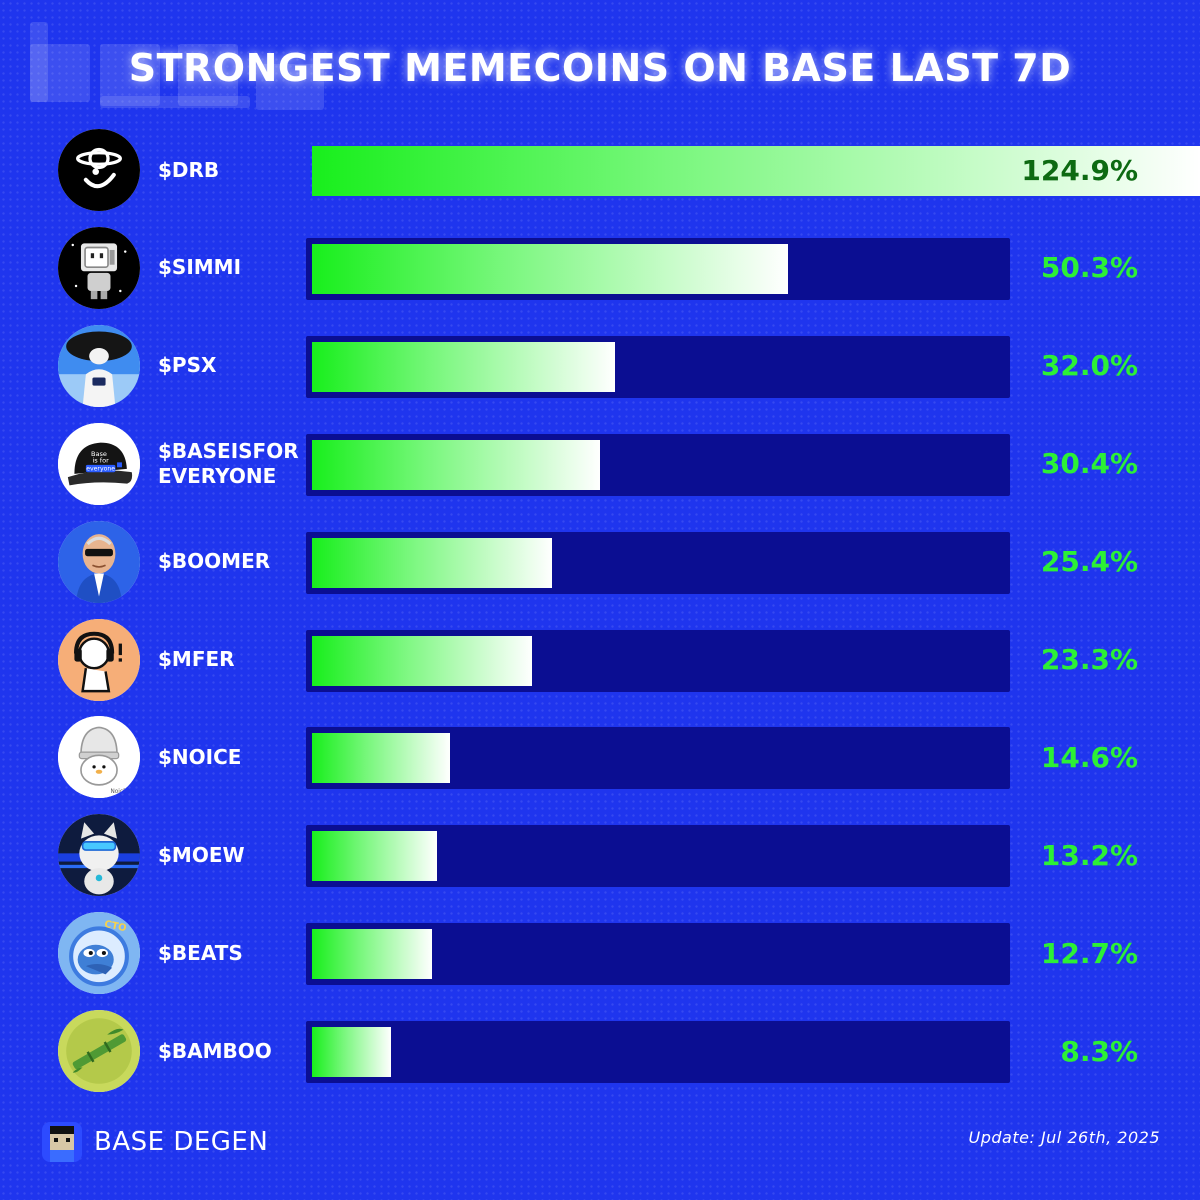  I want to click on bar-row: $MFER 23.3%, so click(600, 660).